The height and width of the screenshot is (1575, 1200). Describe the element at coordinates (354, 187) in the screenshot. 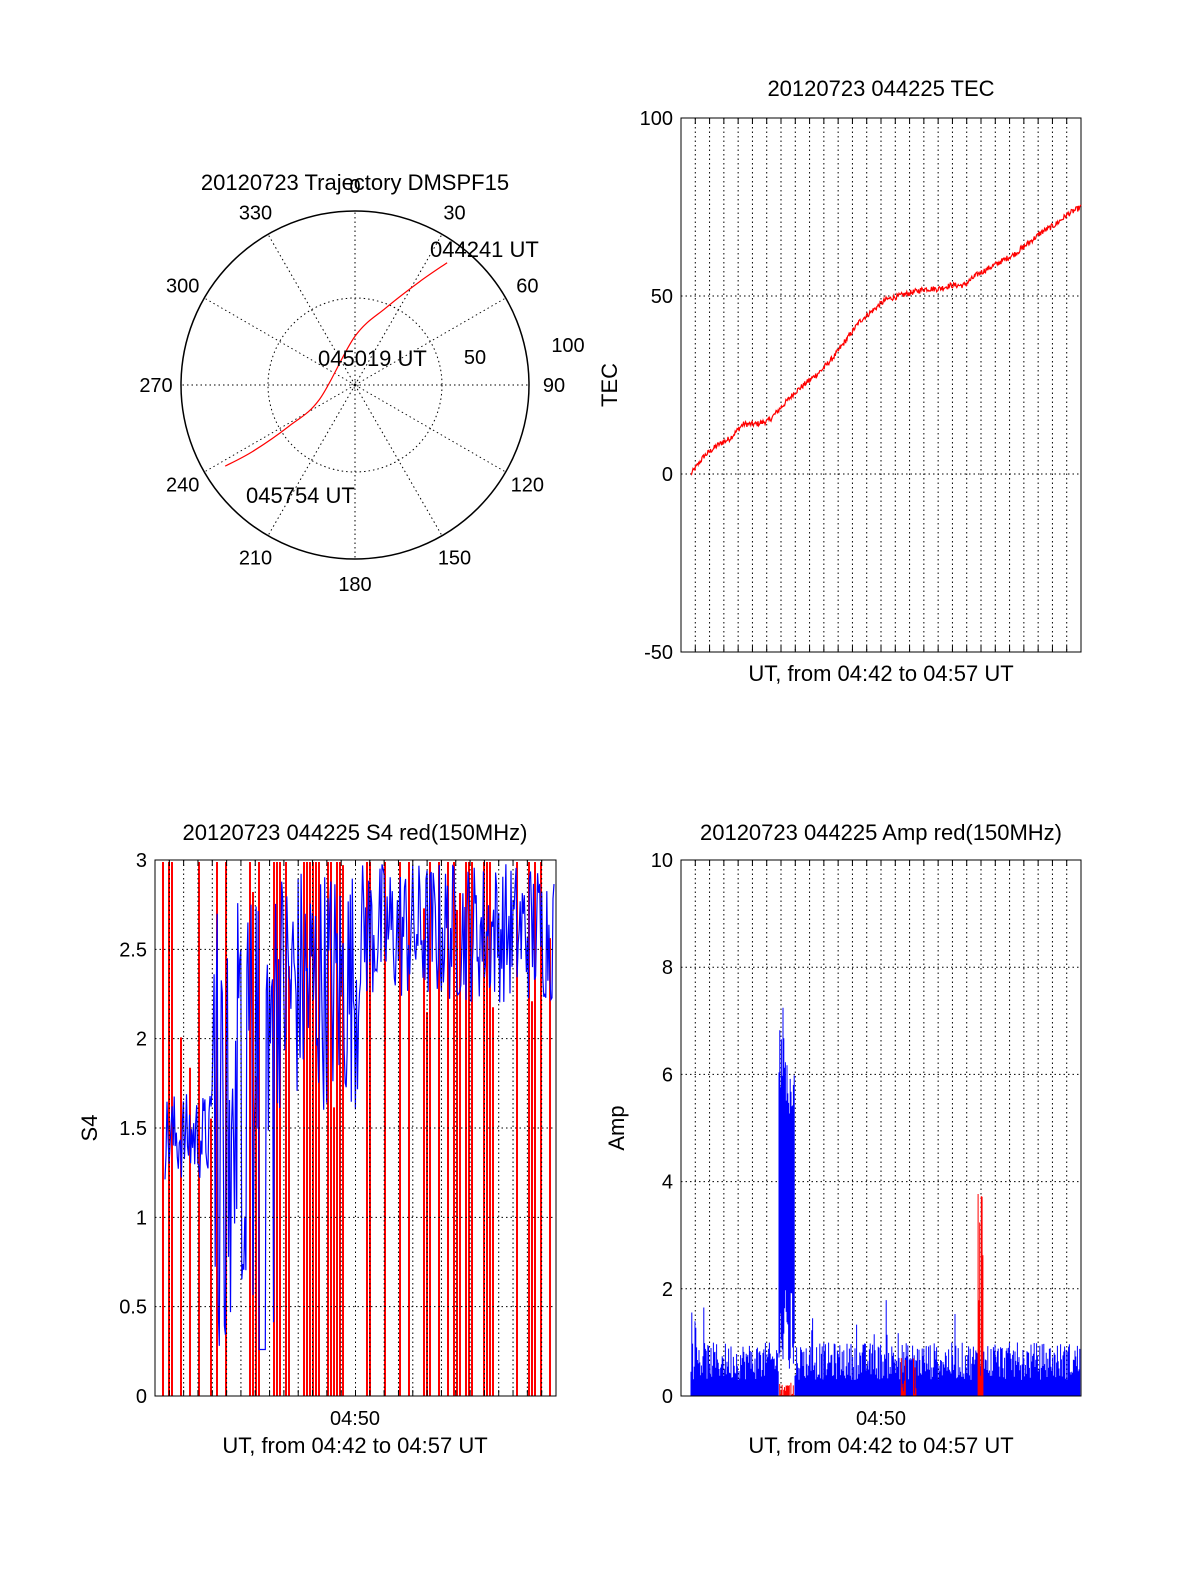

I see `polar-azimuth-label-0: 0` at that location.